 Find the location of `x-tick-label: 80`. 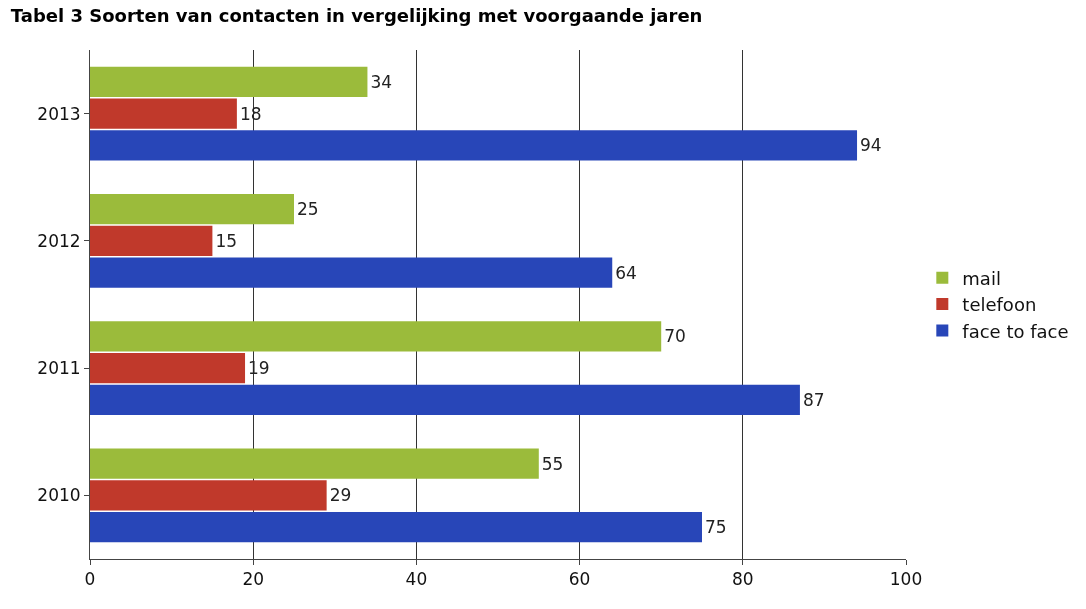

x-tick-label: 80 is located at coordinates (742, 579).